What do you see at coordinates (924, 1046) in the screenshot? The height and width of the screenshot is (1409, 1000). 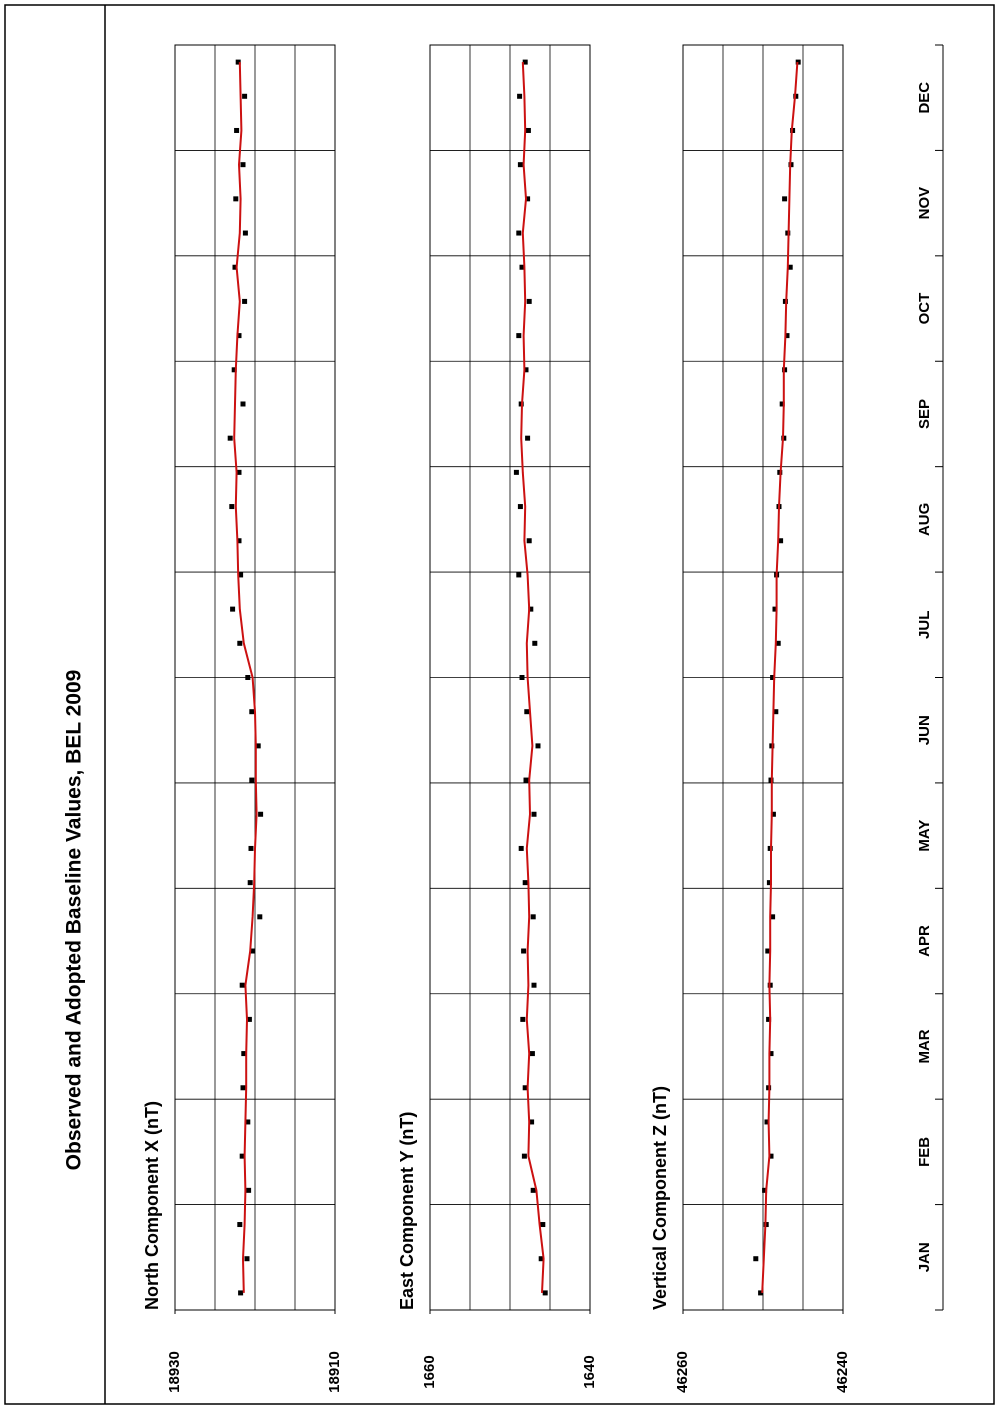 I see `x-tick-label: MAR` at bounding box center [924, 1046].